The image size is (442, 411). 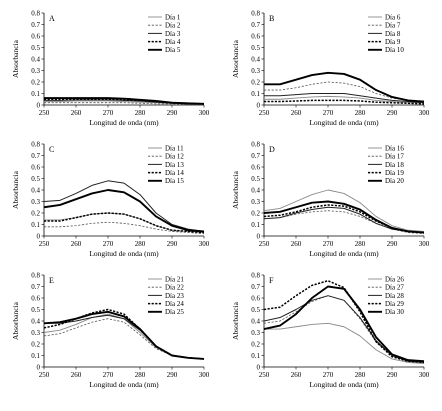 What do you see at coordinates (393, 34) in the screenshot?
I see `legend-label: Día 8` at bounding box center [393, 34].